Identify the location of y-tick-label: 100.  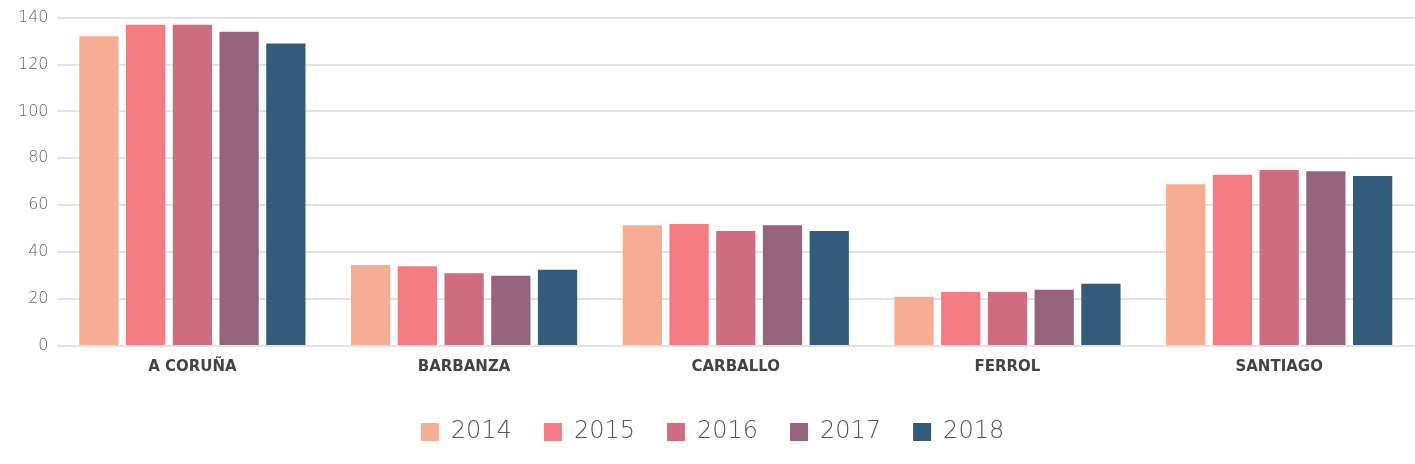
(33, 110).